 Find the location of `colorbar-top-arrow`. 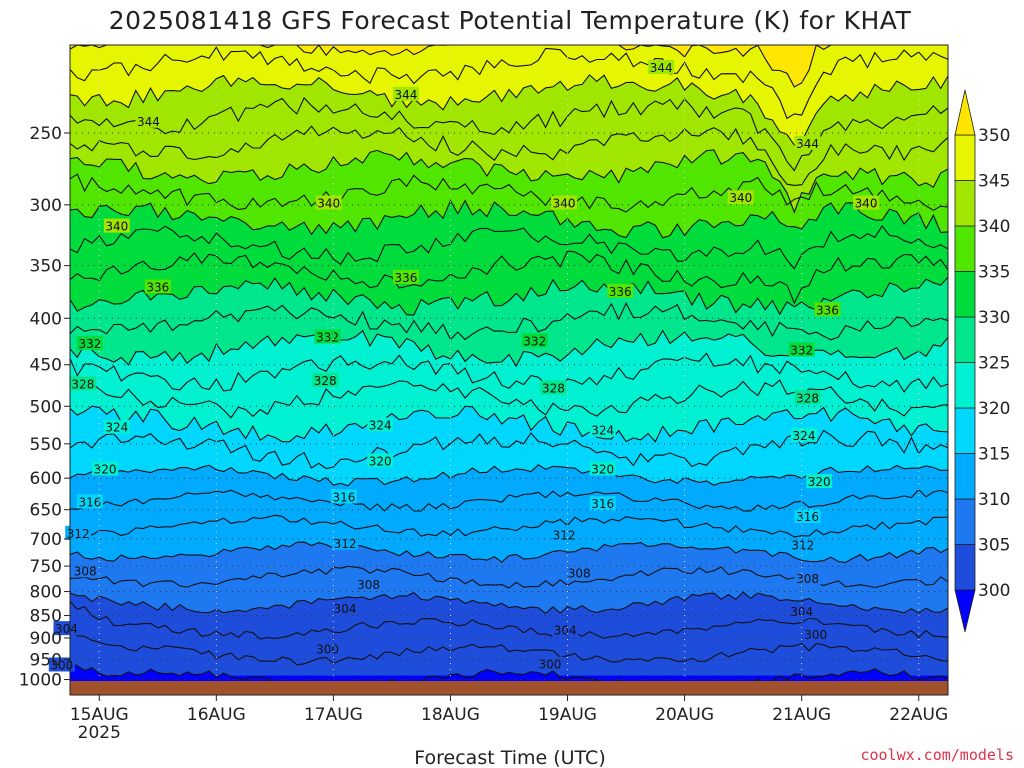

colorbar-top-arrow is located at coordinates (965, 112).